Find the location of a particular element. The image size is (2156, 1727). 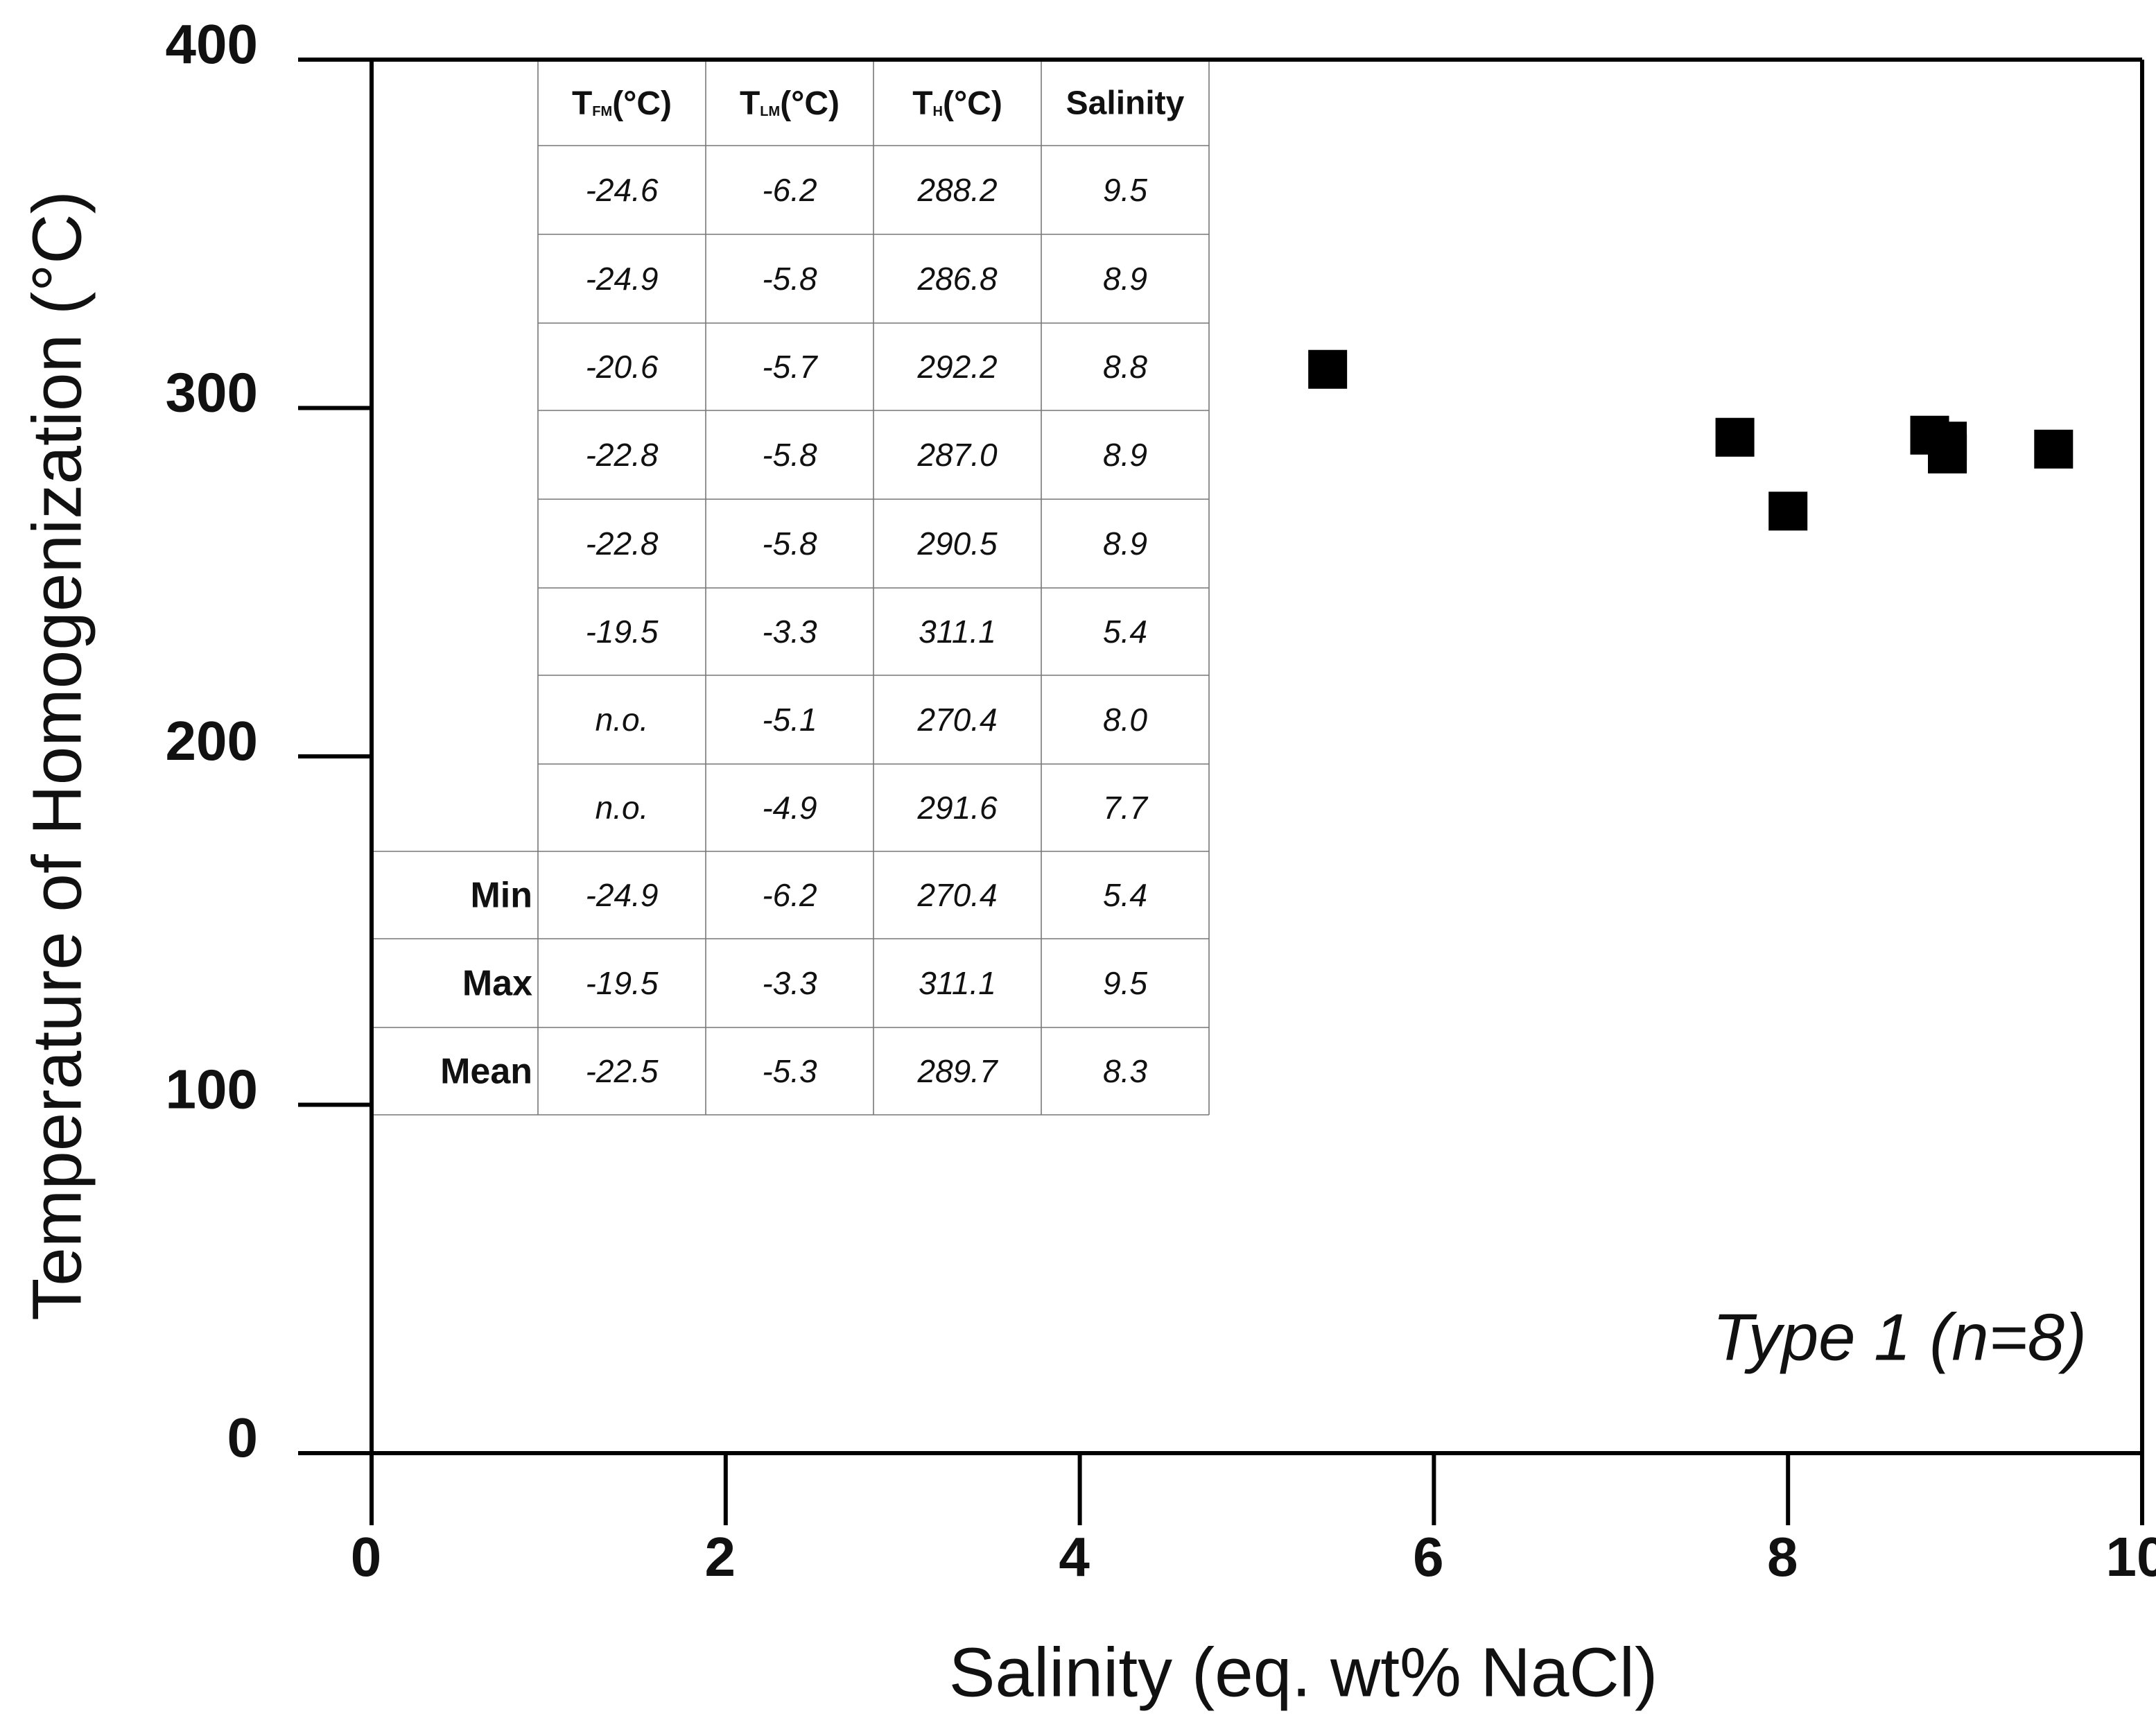

table-cell: -5.1 is located at coordinates (790, 720).